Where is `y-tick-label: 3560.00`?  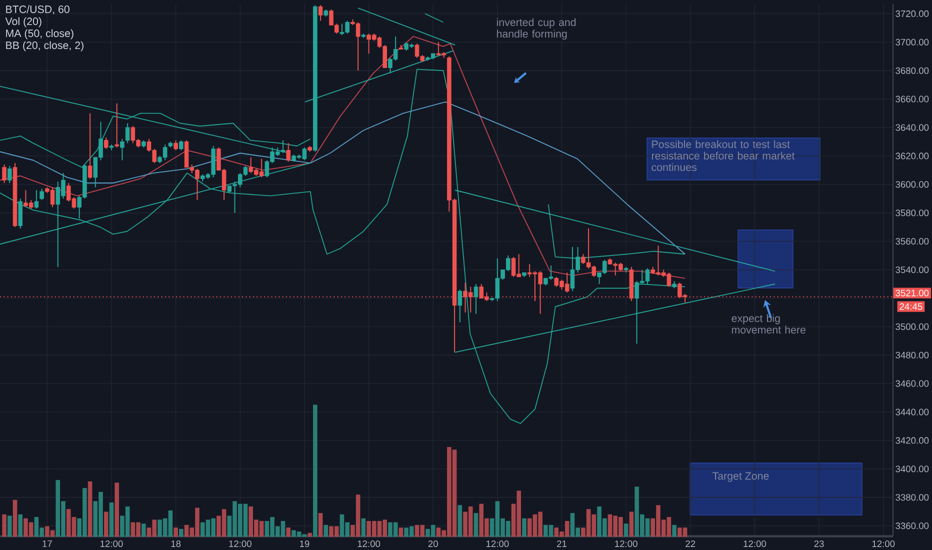 y-tick-label: 3560.00 is located at coordinates (912, 241).